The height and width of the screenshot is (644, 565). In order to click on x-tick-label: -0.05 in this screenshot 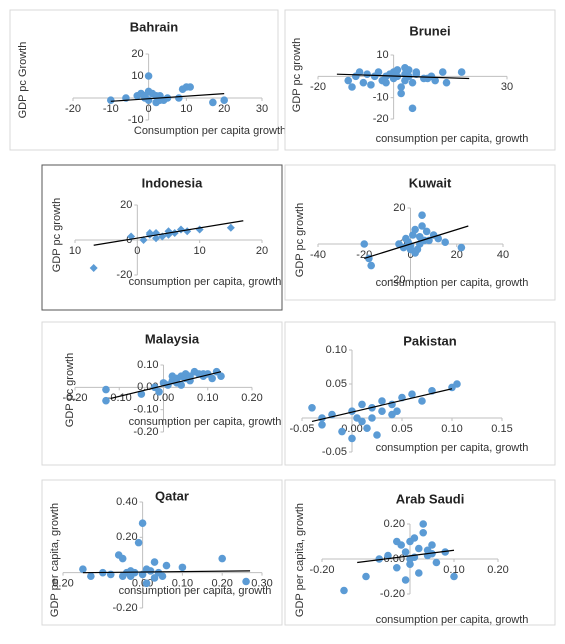, I will do `click(301, 429)`.